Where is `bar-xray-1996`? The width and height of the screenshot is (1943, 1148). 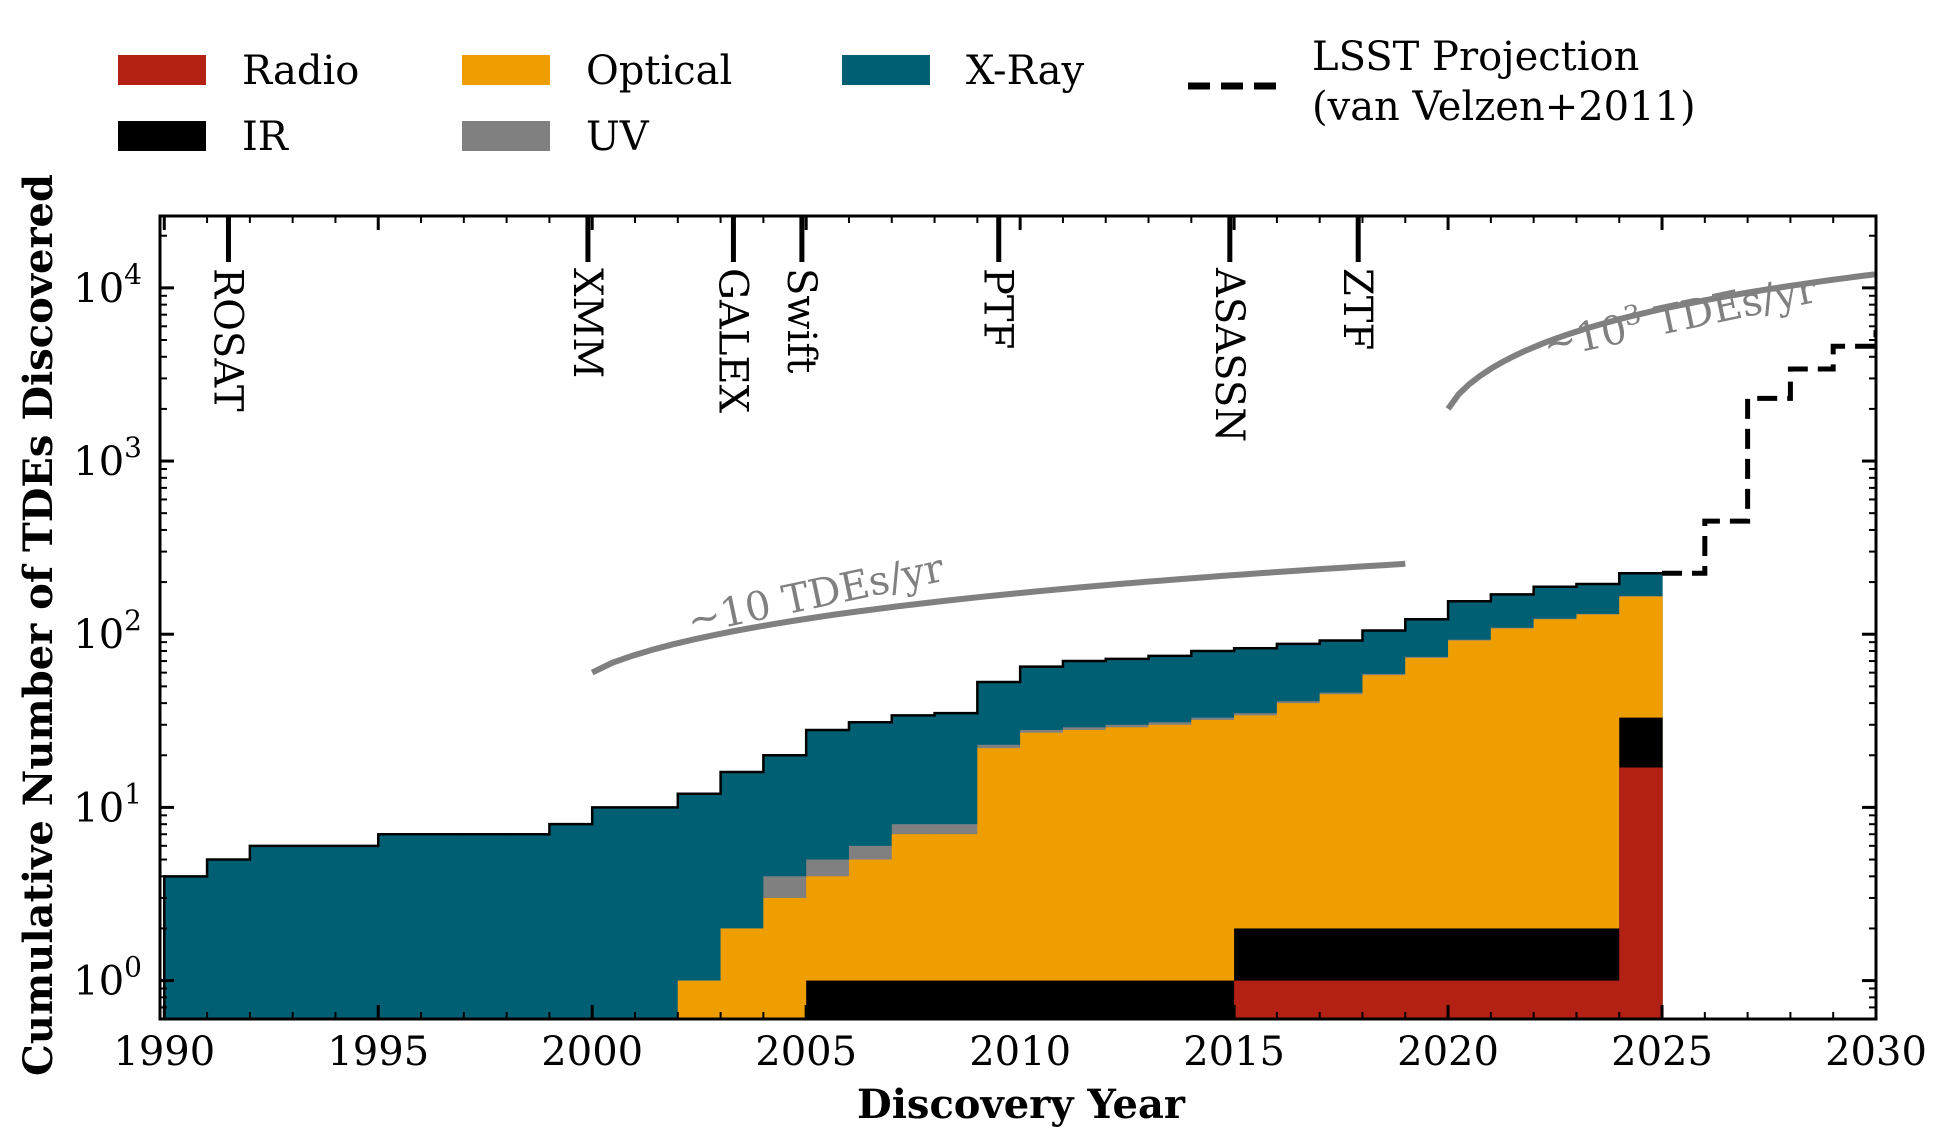 bar-xray-1996 is located at coordinates (443, 926).